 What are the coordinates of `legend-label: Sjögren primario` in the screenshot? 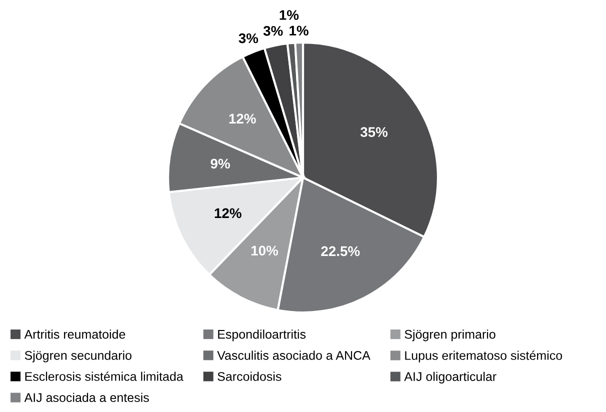 It's located at (450, 336).